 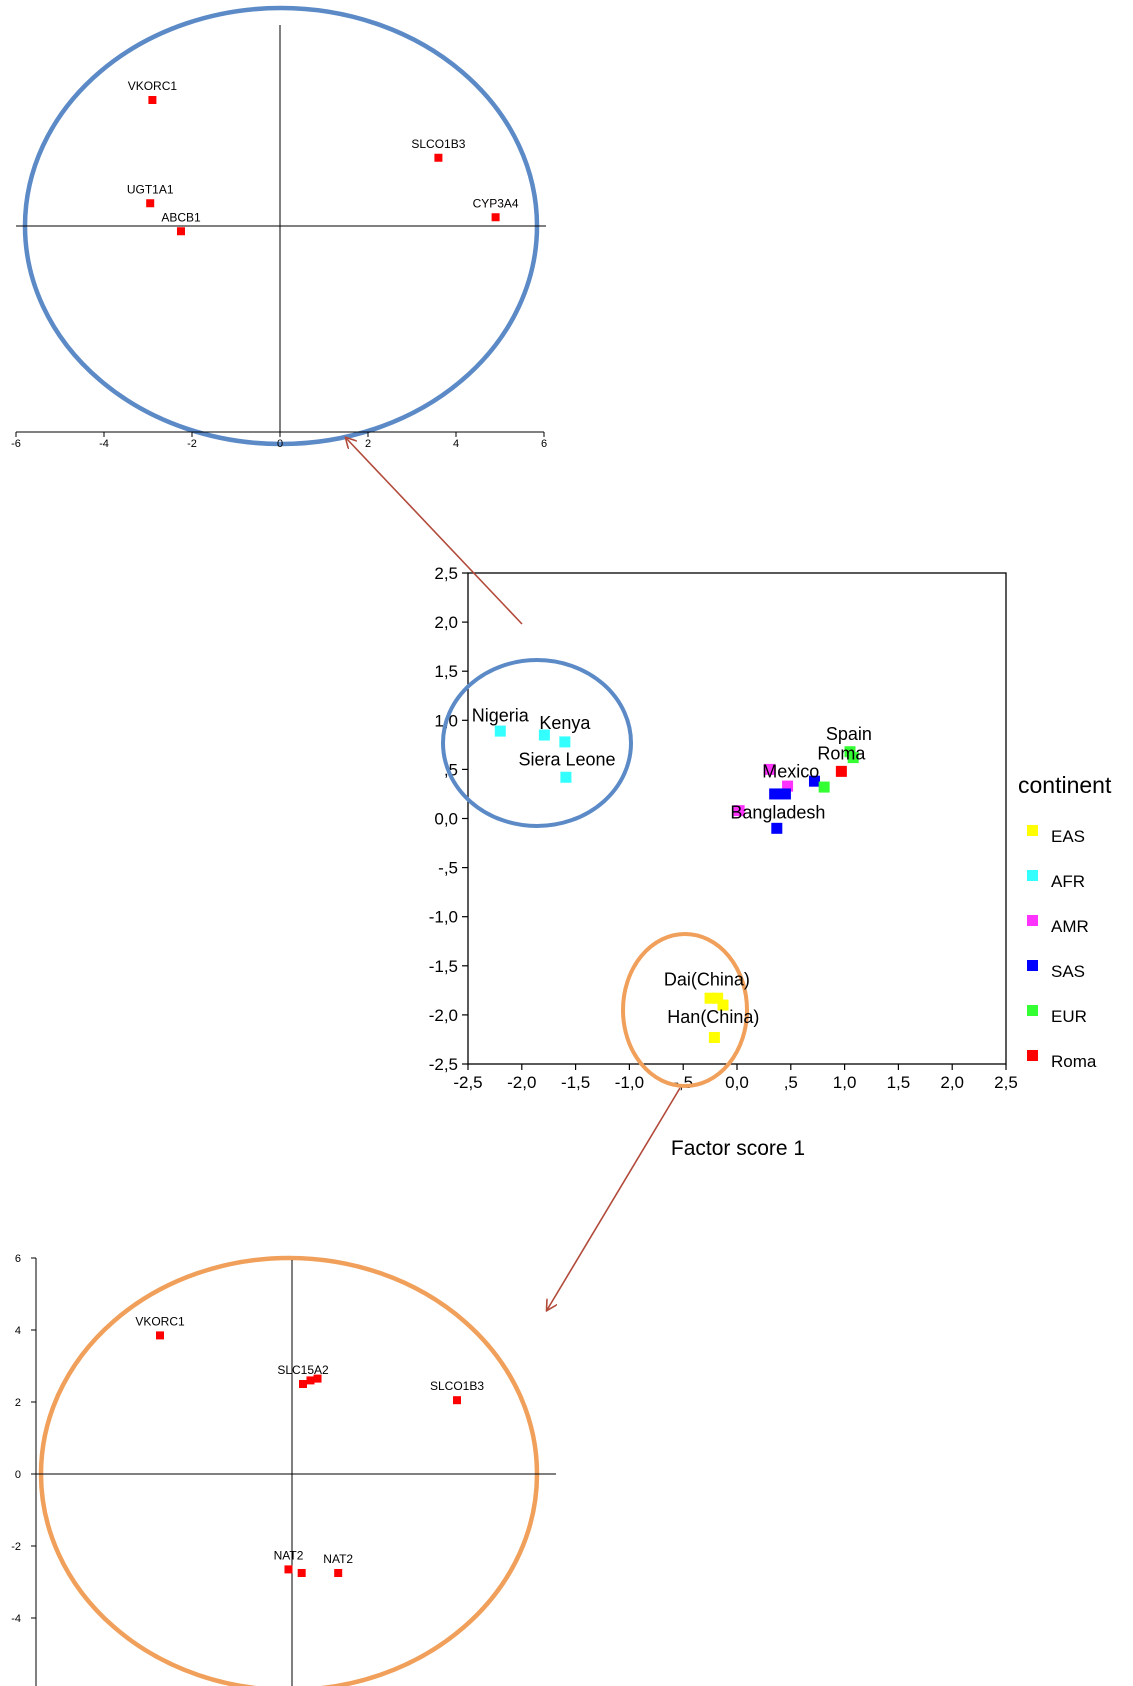 I want to click on top-x-tick-label: -4, so click(x=104, y=444).